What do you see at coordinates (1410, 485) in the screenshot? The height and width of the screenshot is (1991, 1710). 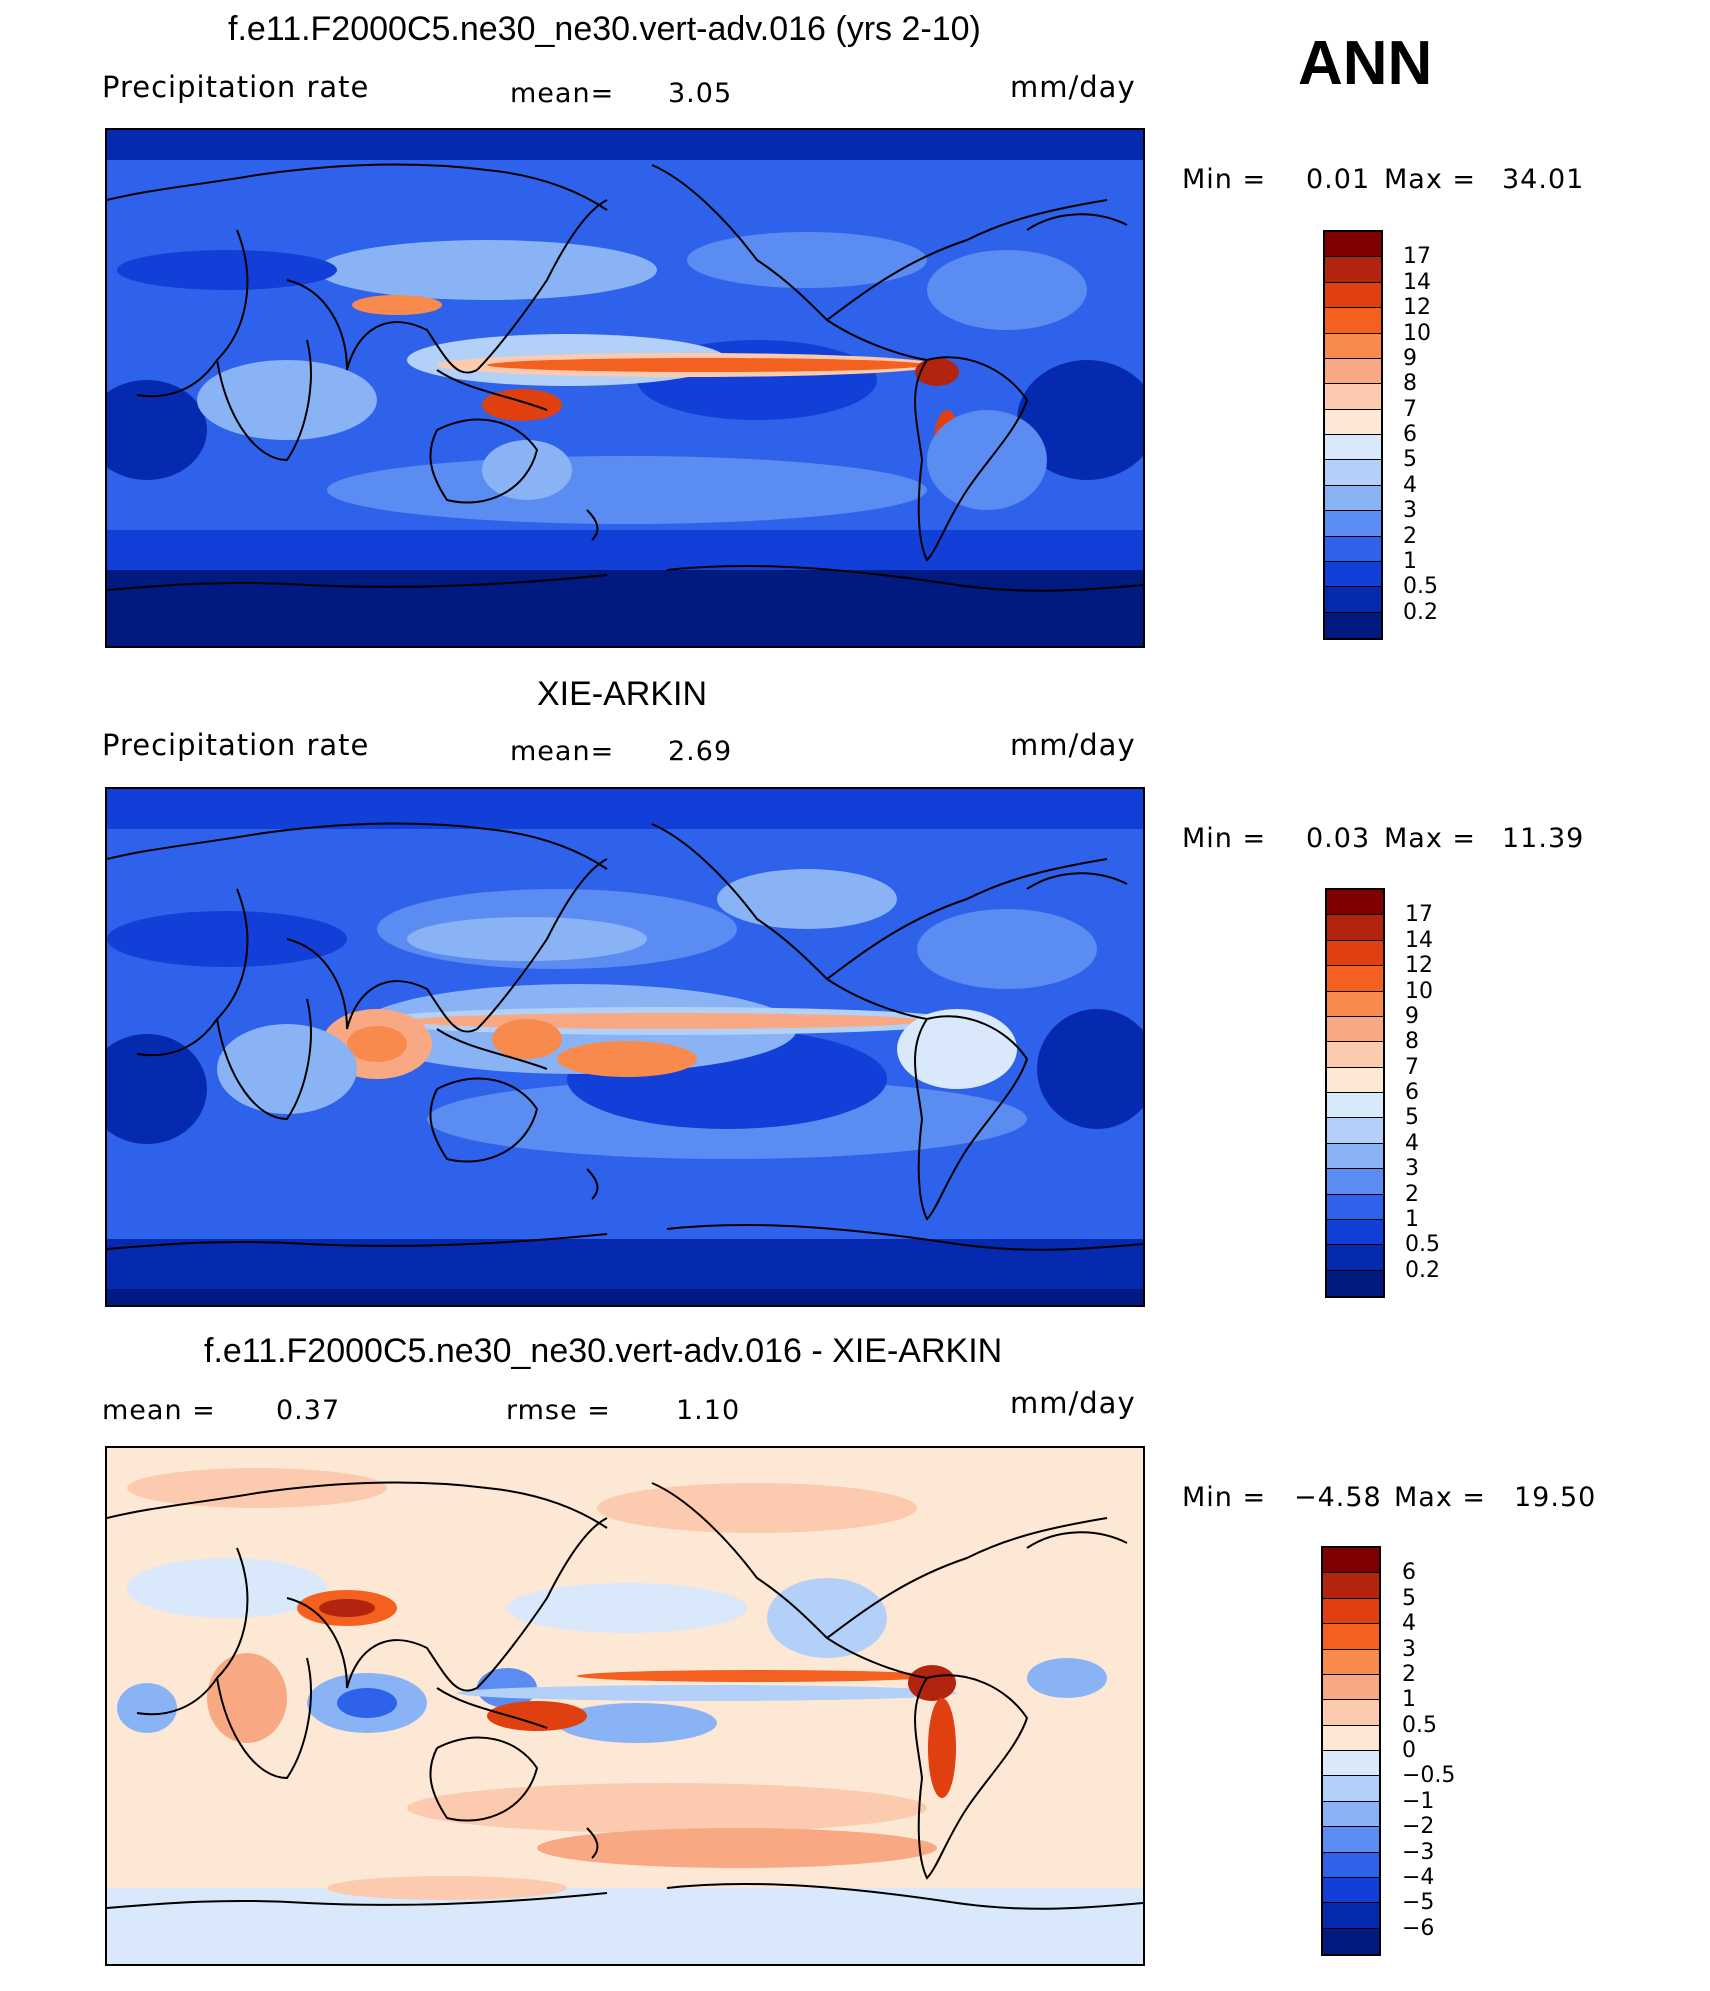 I see `colorbar-tick-label: 4` at bounding box center [1410, 485].